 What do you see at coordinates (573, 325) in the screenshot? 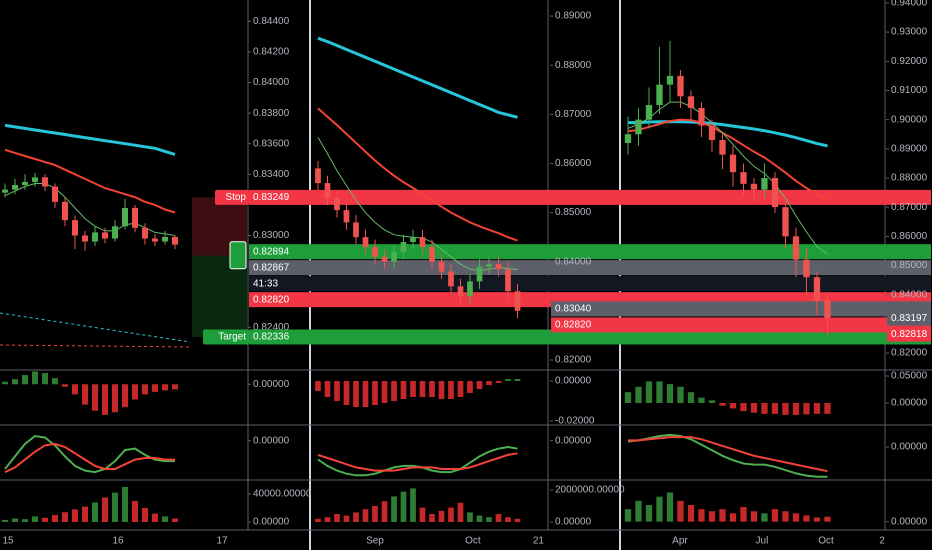
I see `price-badge-label: 0.82820` at bounding box center [573, 325].